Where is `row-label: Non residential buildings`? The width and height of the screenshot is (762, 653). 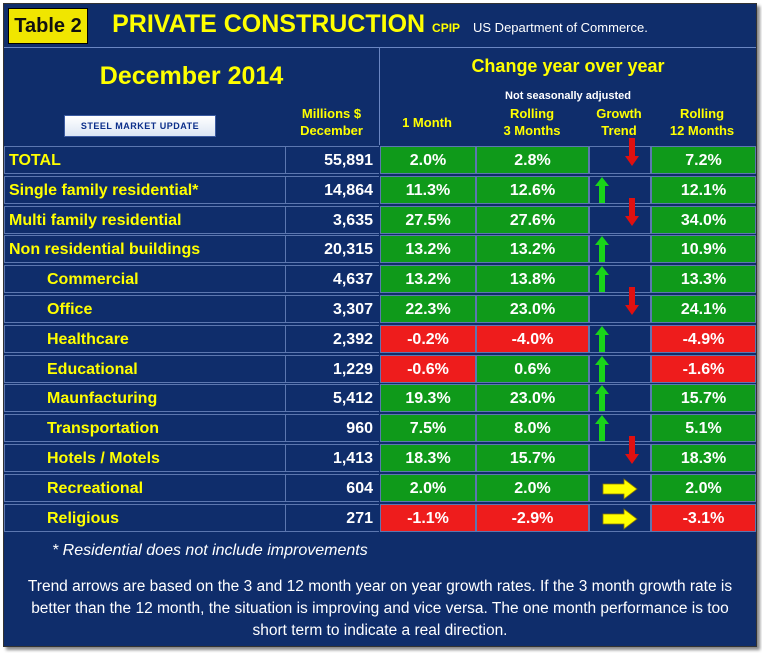
row-label: Non residential buildings is located at coordinates (145, 249).